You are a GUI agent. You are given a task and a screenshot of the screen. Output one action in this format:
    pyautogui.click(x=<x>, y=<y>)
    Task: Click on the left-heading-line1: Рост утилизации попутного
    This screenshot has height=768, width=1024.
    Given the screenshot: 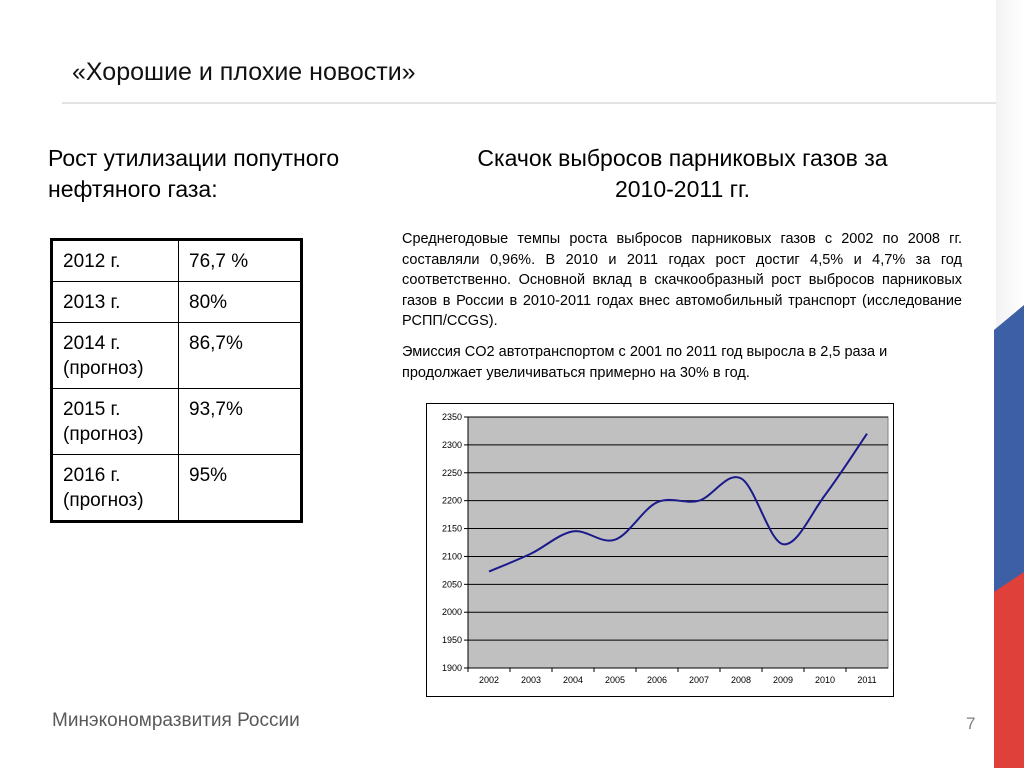 What is the action you would take?
    pyautogui.click(x=194, y=158)
    